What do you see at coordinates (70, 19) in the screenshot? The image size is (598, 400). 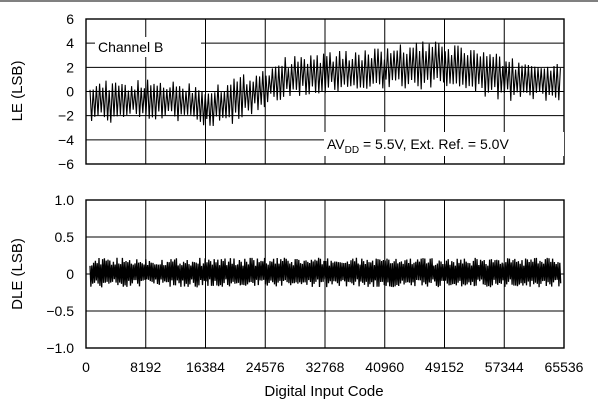 I see `le-y-tick-label: 6` at bounding box center [70, 19].